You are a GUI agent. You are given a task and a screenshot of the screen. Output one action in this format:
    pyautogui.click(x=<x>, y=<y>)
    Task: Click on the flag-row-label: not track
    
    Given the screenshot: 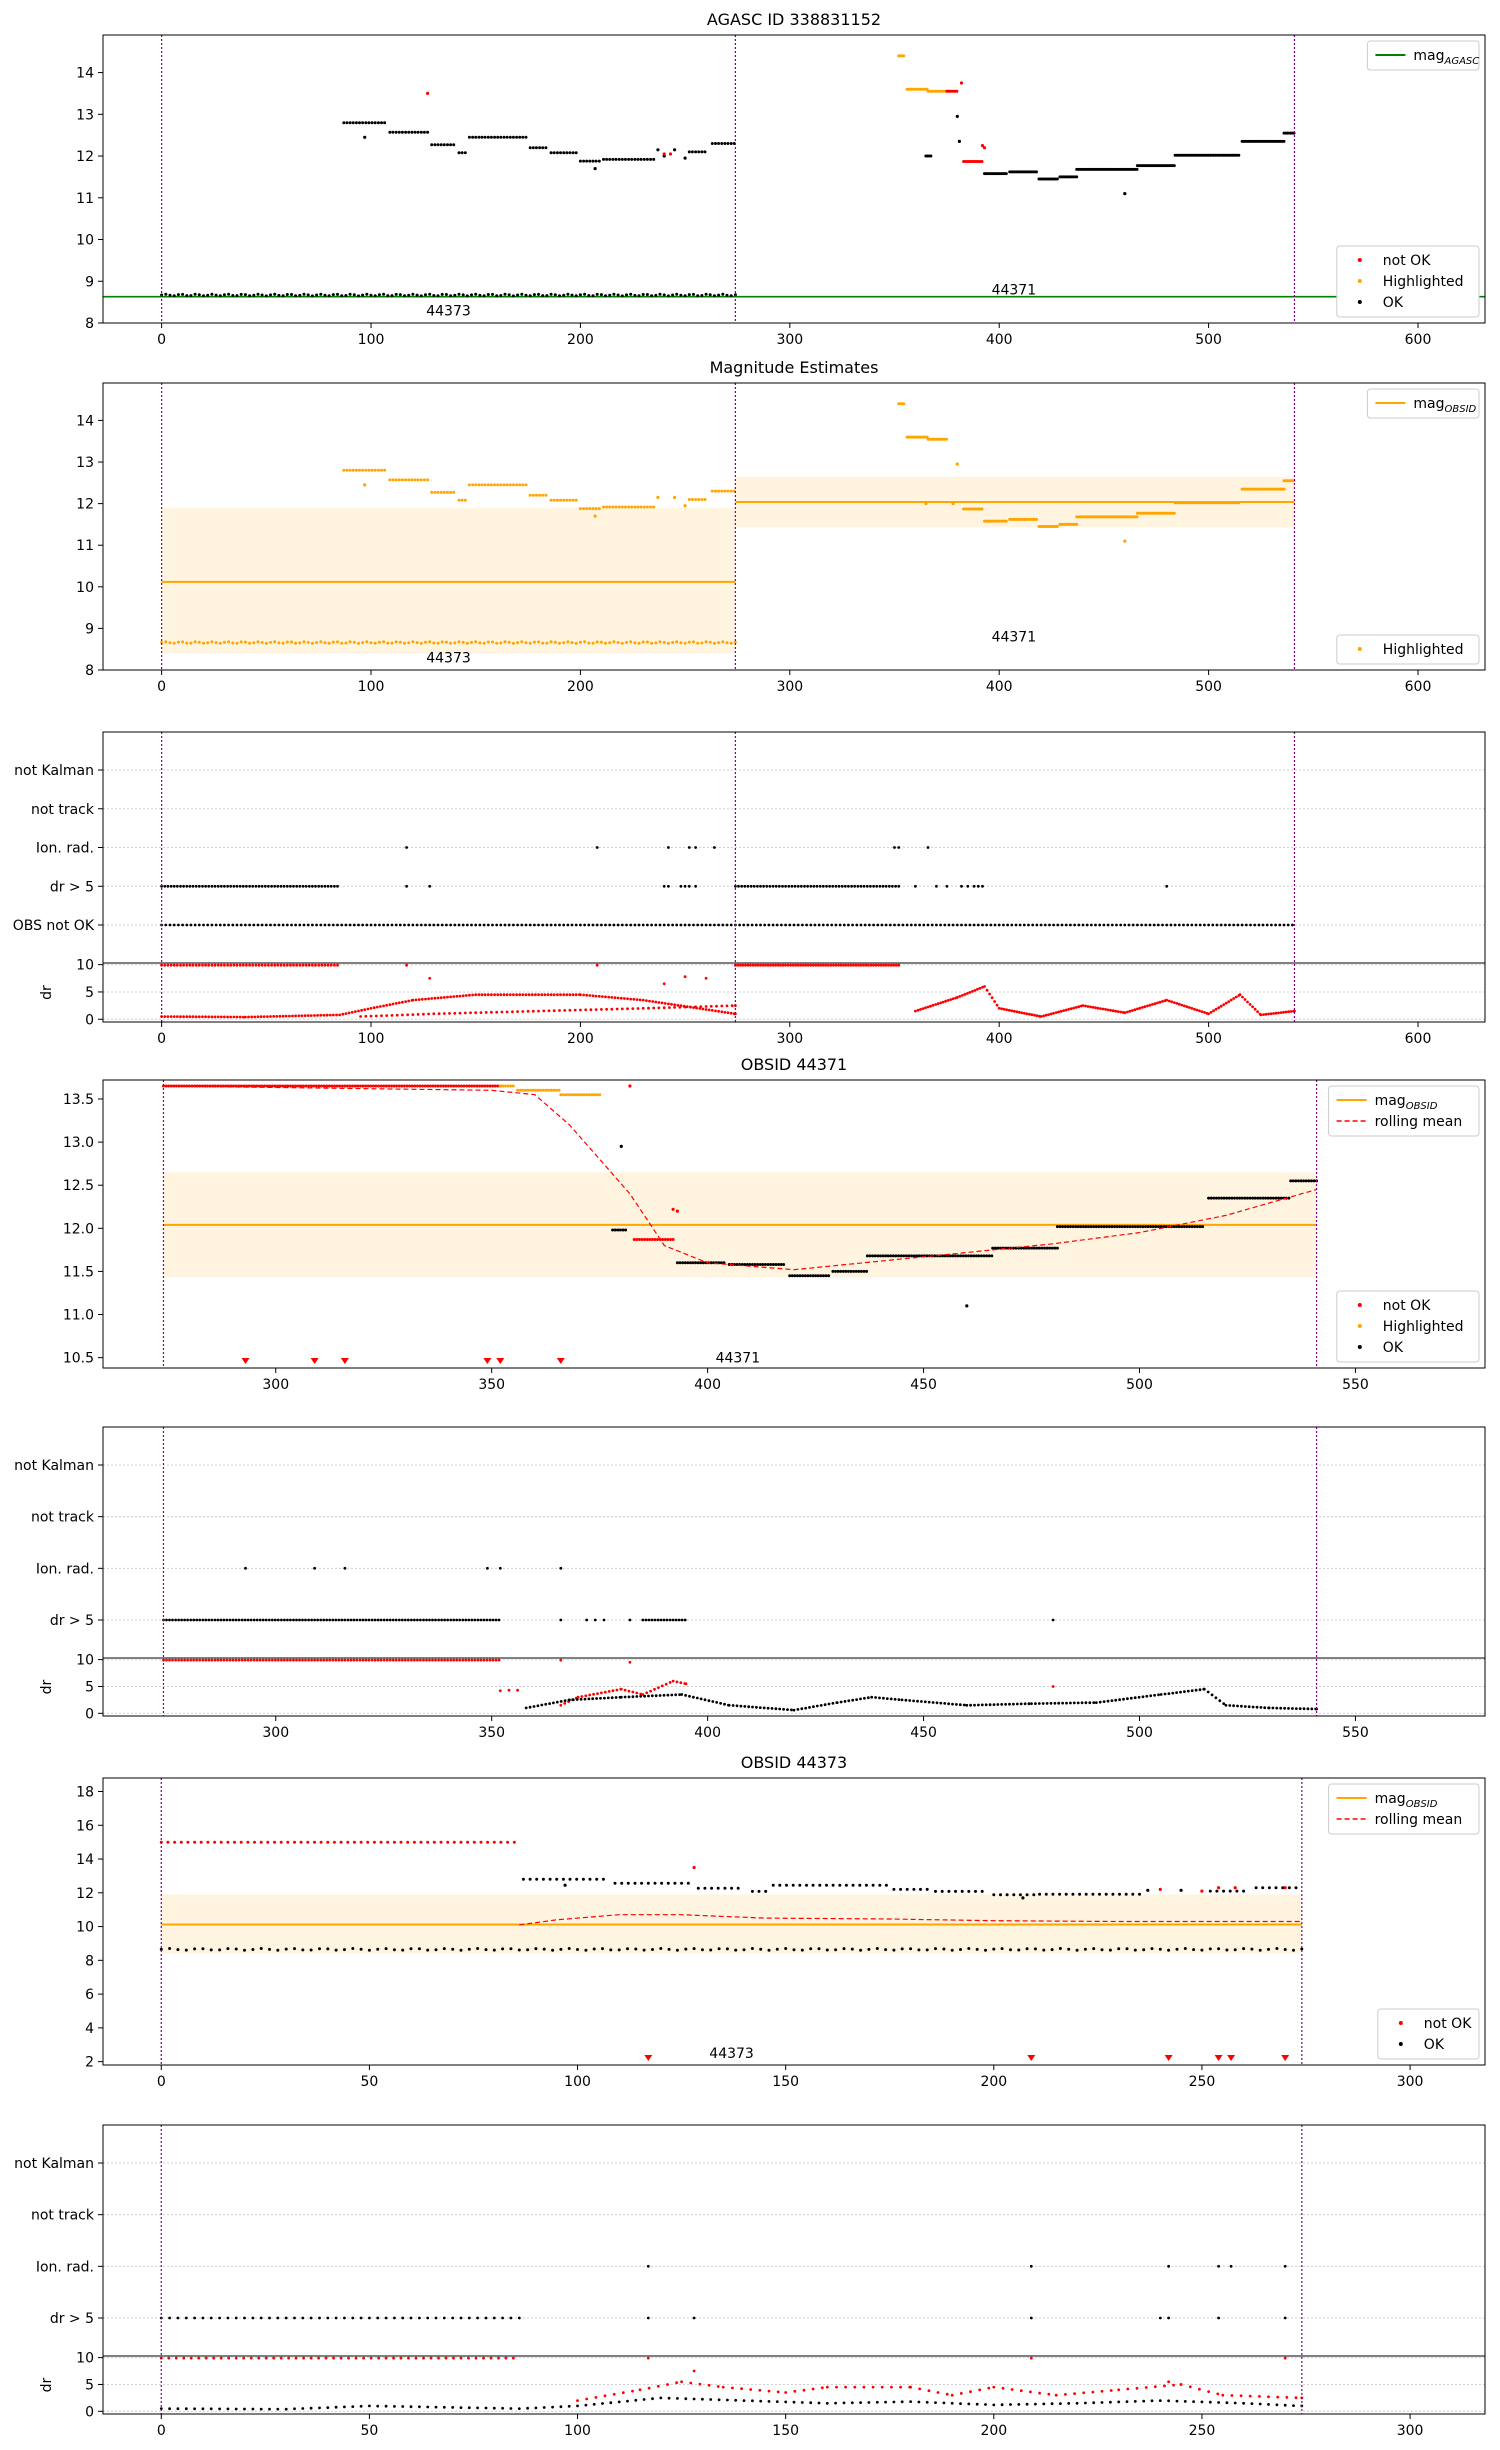 What is the action you would take?
    pyautogui.click(x=63, y=2216)
    